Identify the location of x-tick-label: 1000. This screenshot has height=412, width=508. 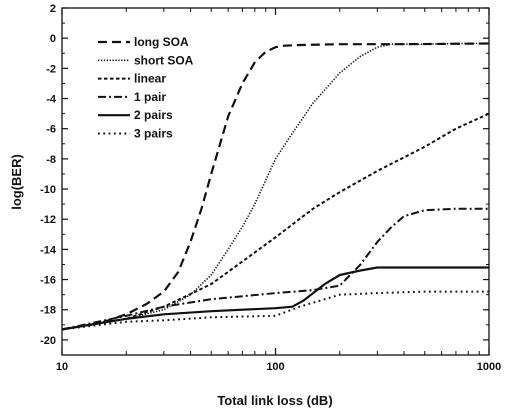
(489, 367).